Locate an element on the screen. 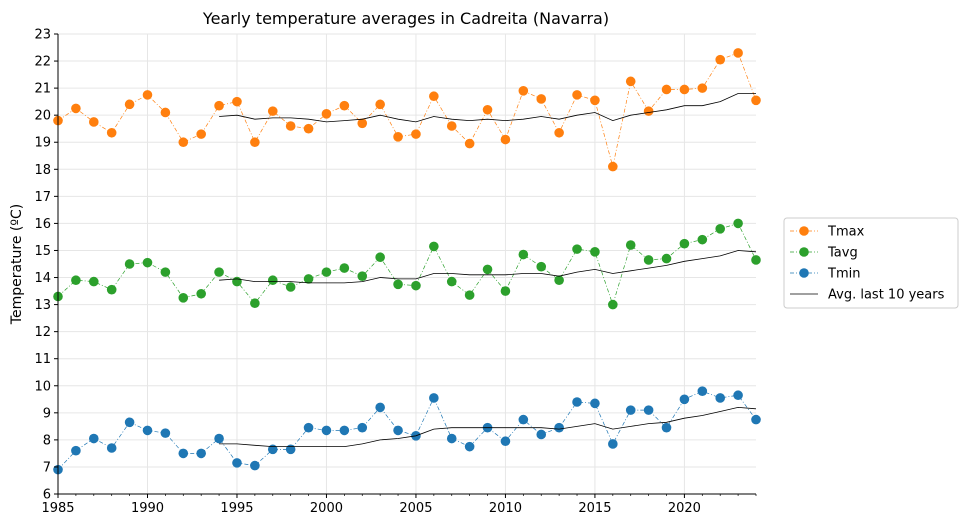  x-tick-label: 1995 is located at coordinates (236, 508).